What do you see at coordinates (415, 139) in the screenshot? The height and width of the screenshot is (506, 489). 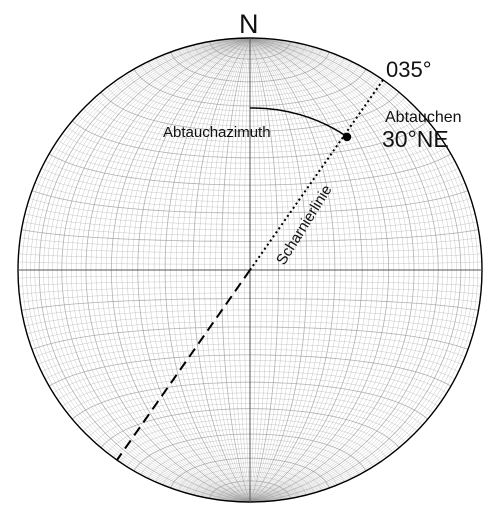 I see `plunge-value-label: 30°NE` at bounding box center [415, 139].